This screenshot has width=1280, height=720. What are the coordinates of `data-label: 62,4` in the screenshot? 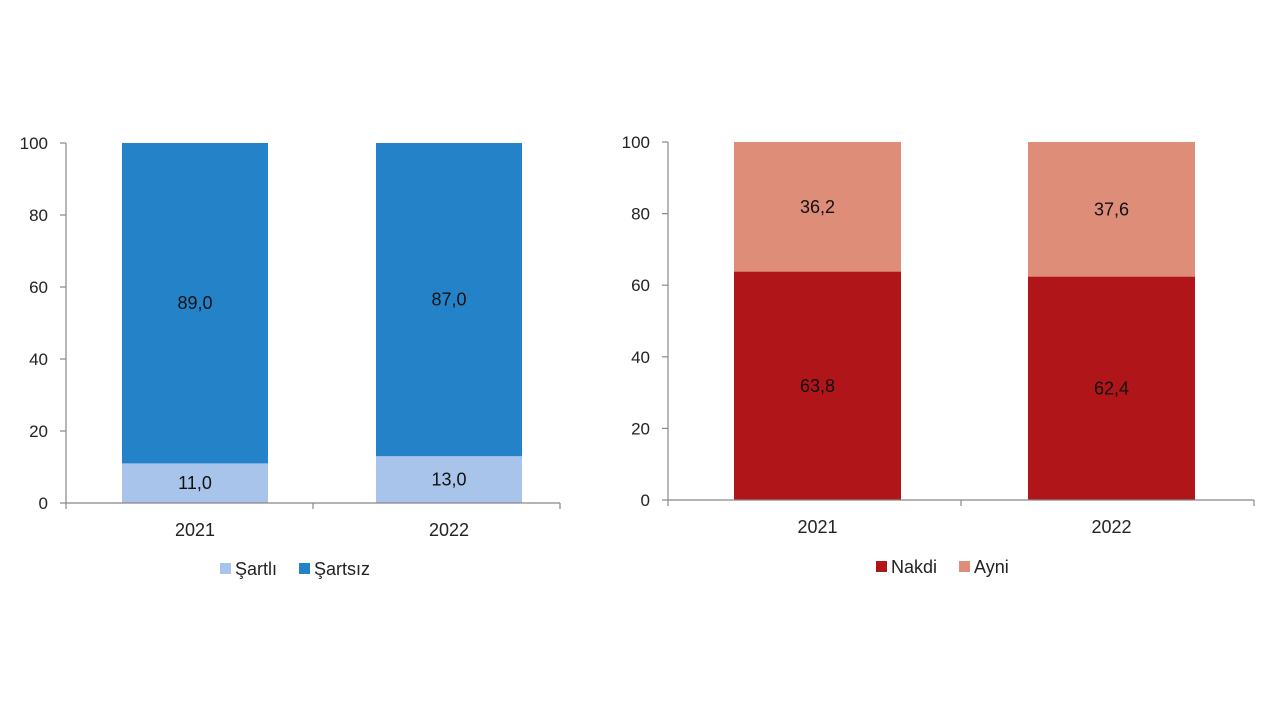 It's located at (1111, 388).